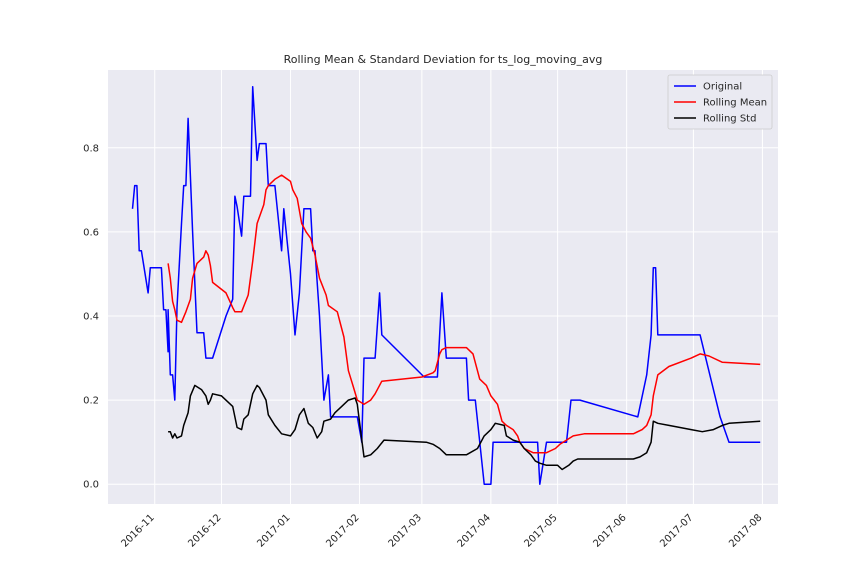 The image size is (864, 576). I want to click on legend: Original Rolling Mean Rolling Std, so click(720, 102).